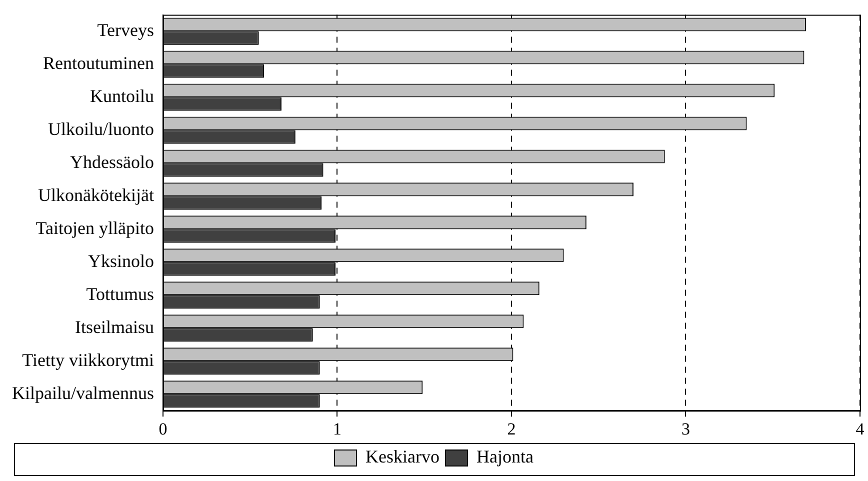  I want to click on y-tick-label: Itseilmaisu, so click(114, 326).